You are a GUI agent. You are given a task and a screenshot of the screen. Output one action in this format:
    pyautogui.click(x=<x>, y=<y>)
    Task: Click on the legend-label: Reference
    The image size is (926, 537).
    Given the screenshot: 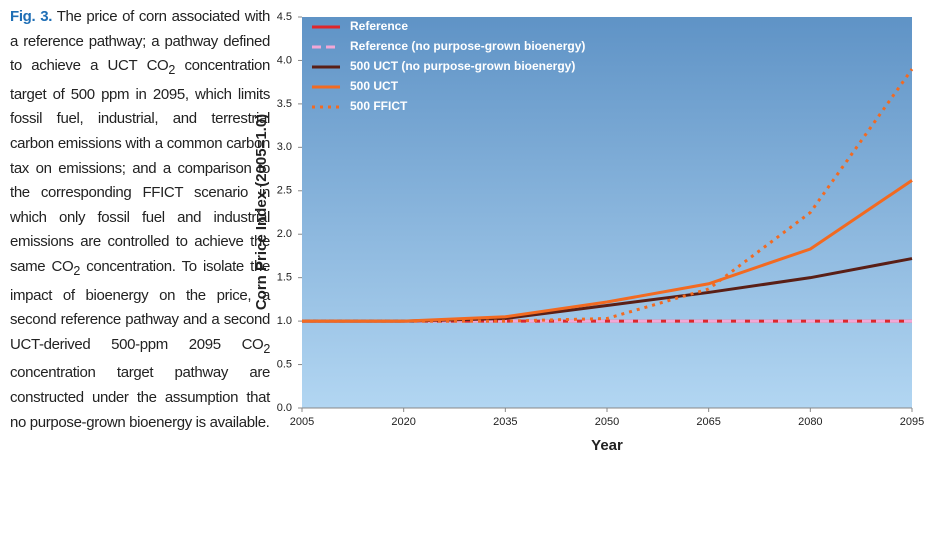 What is the action you would take?
    pyautogui.click(x=379, y=26)
    